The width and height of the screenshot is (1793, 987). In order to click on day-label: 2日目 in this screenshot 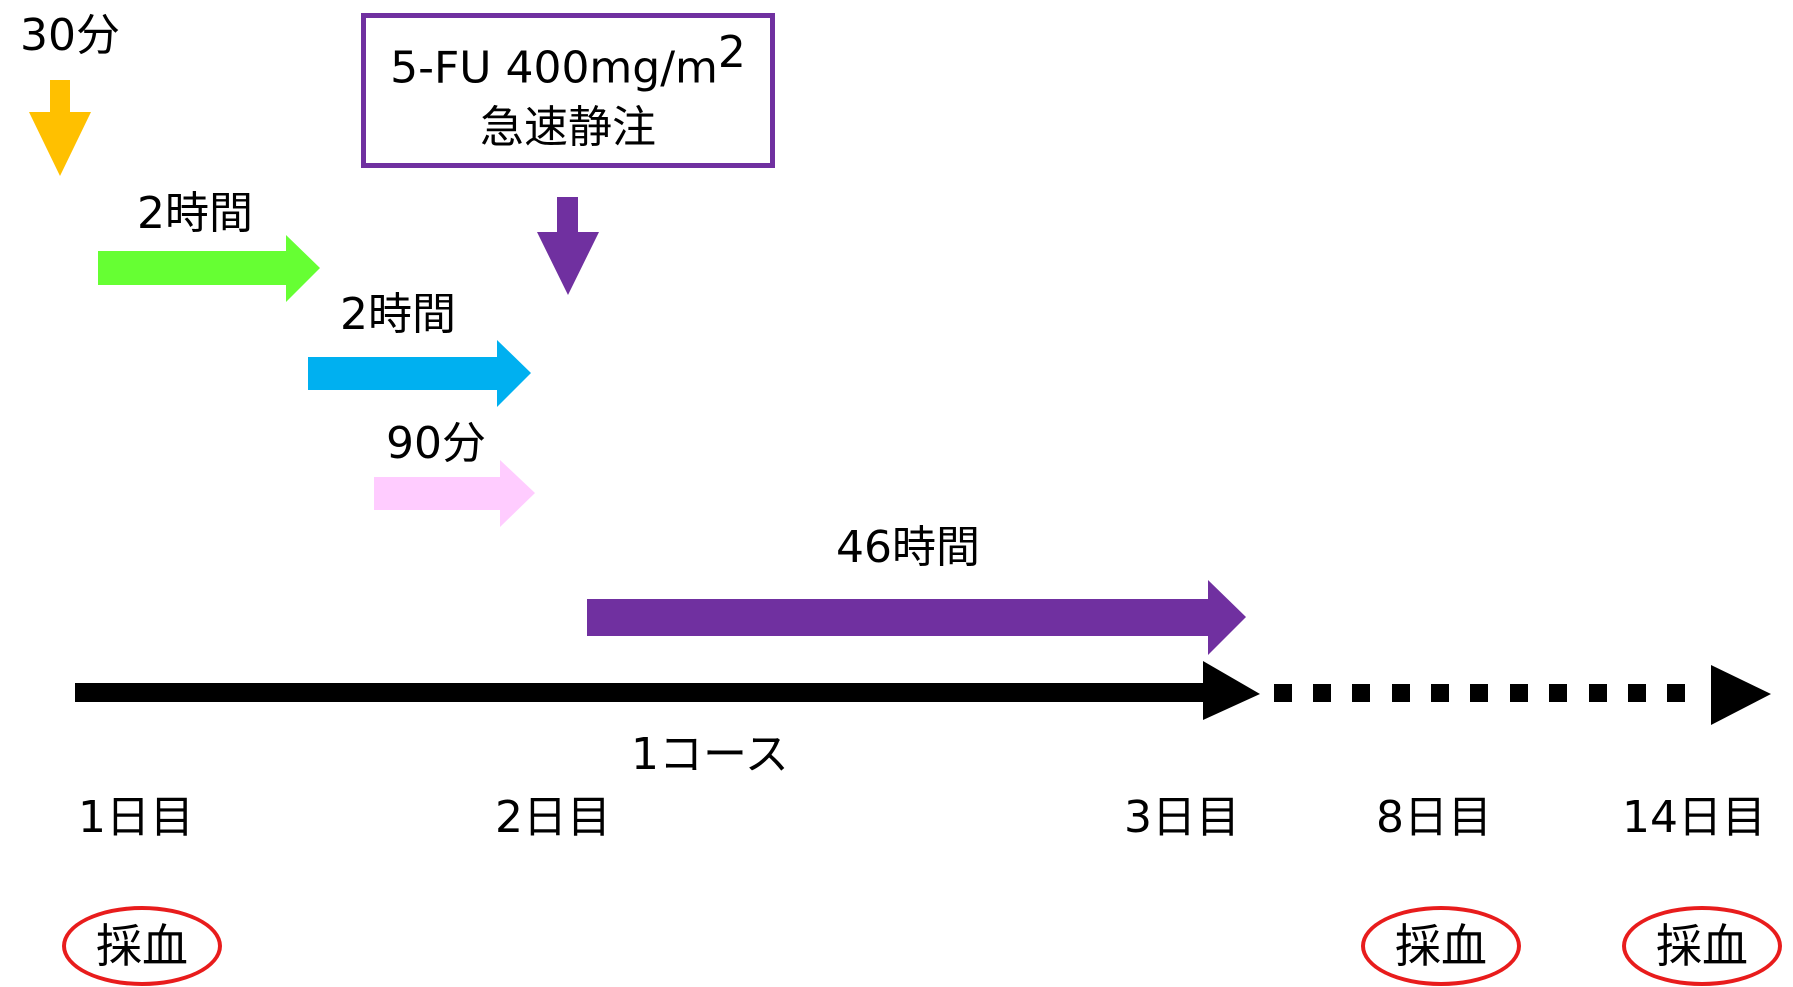, I will do `click(553, 817)`.